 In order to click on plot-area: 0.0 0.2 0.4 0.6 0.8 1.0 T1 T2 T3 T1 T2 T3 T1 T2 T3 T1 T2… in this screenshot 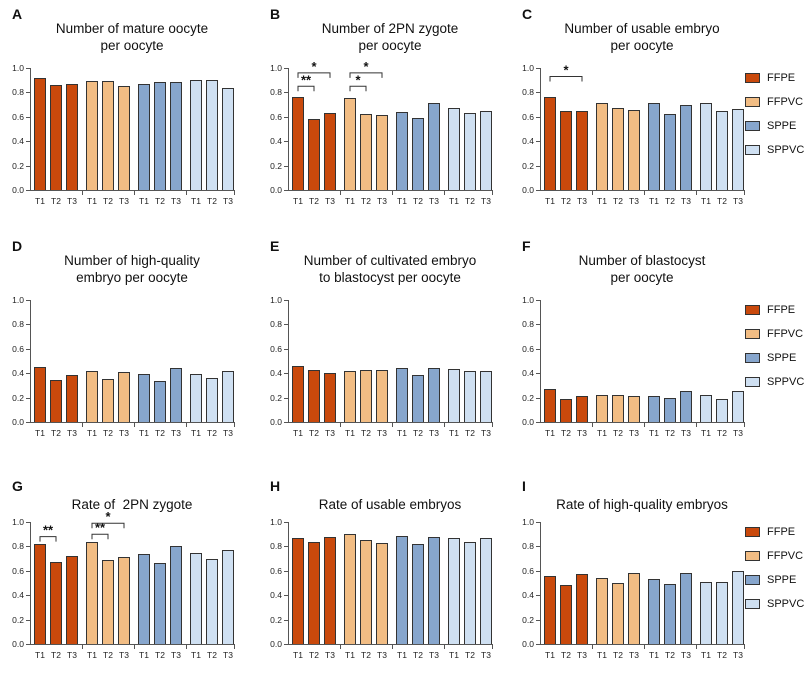, I will do `click(128, 369)`.